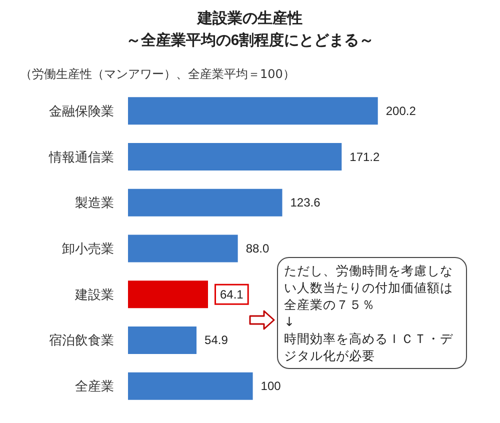 The width and height of the screenshot is (500, 423). Describe the element at coordinates (258, 249) in the screenshot. I see `data-label: 88.0` at that location.